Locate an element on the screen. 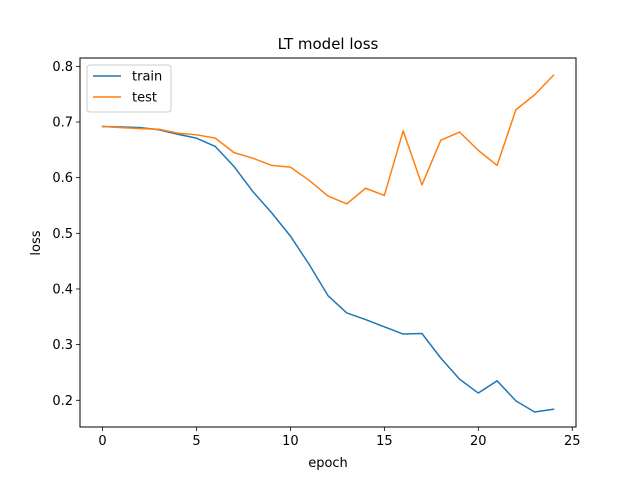 The height and width of the screenshot is (485, 640). legend: train test is located at coordinates (129, 88).